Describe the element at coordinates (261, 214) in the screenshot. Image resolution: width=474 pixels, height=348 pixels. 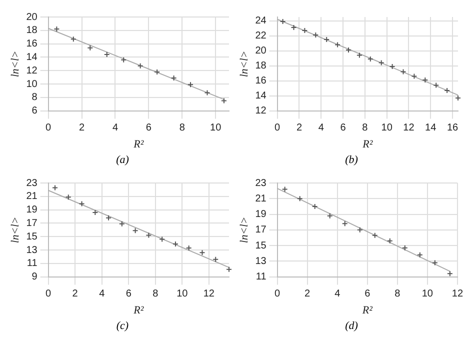
I see `y-tick-label: 19` at that location.